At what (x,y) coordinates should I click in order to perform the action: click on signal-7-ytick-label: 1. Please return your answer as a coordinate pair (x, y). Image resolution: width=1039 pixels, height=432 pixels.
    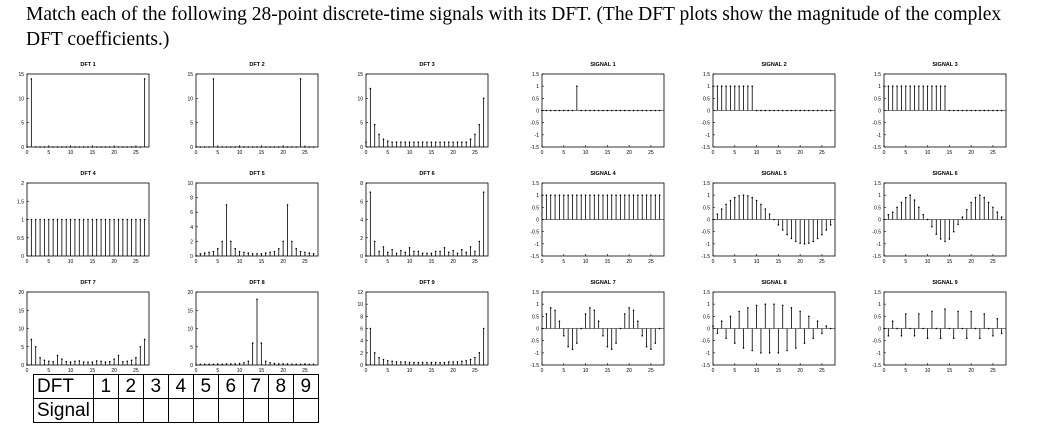
    Looking at the image, I should click on (537, 305).